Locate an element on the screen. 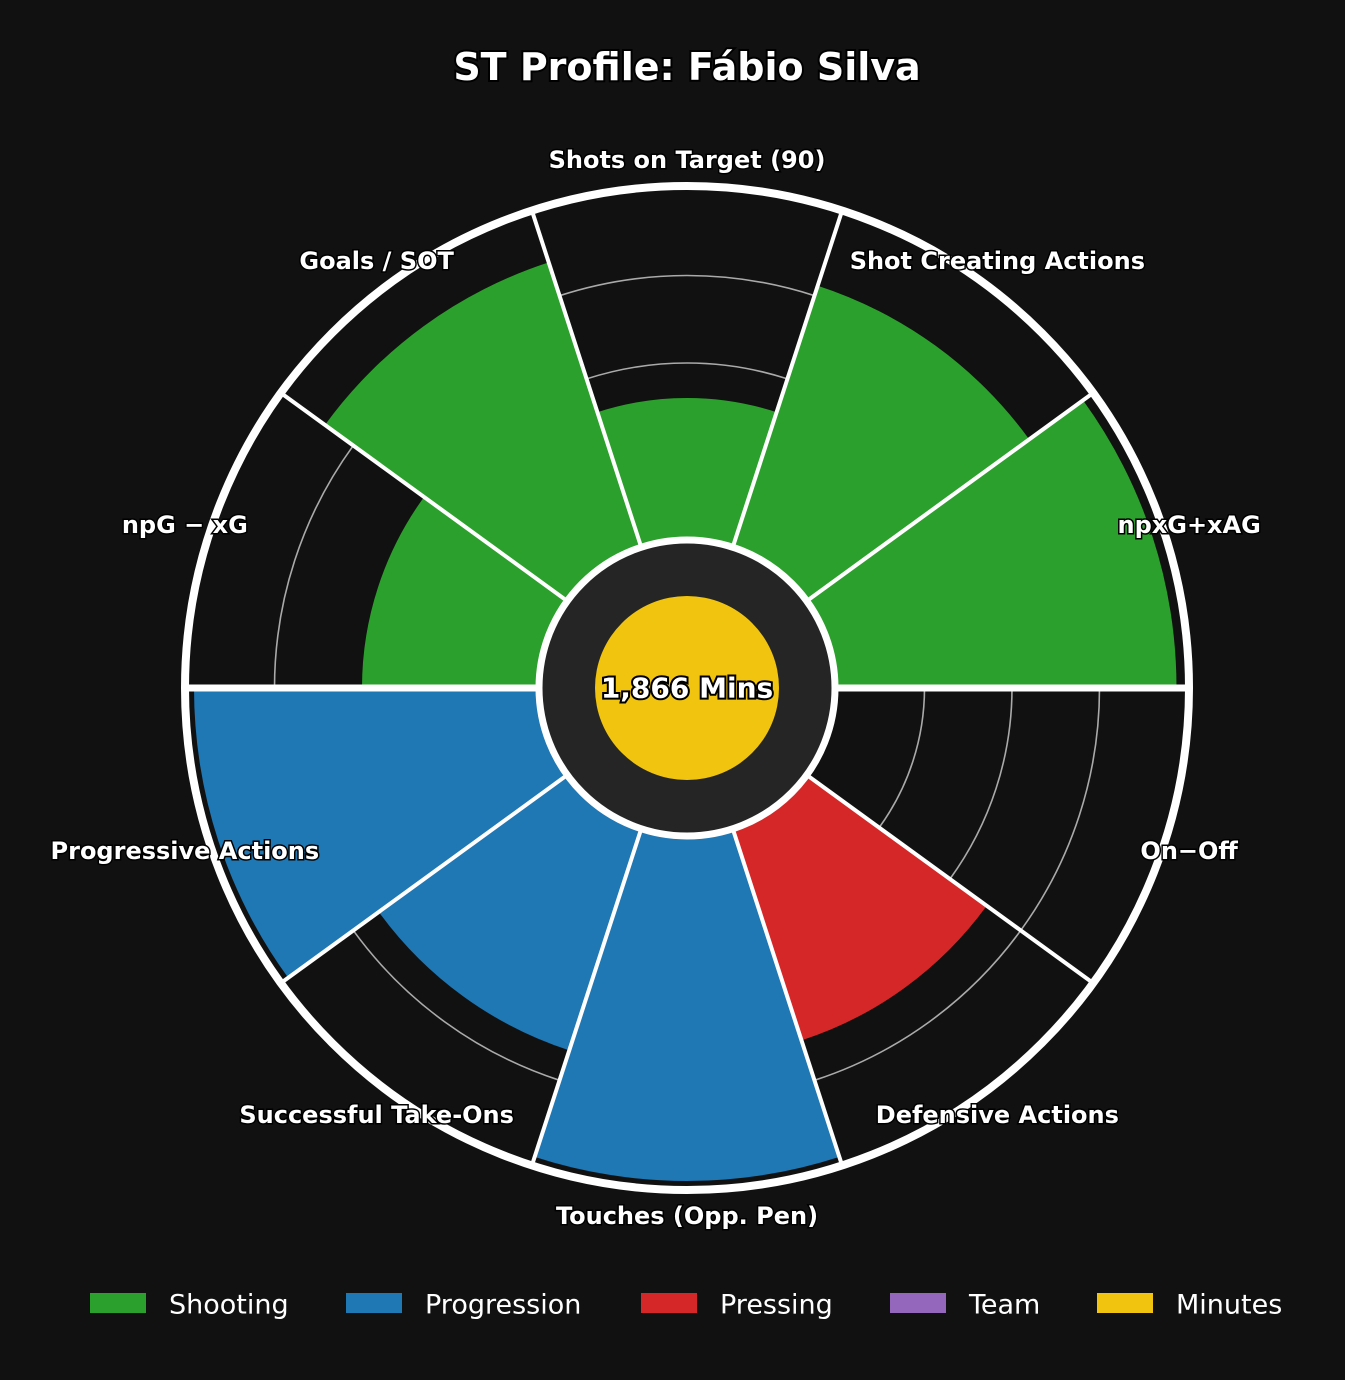 This screenshot has width=1345, height=1380. separator-on-off is located at coordinates (951, 880).